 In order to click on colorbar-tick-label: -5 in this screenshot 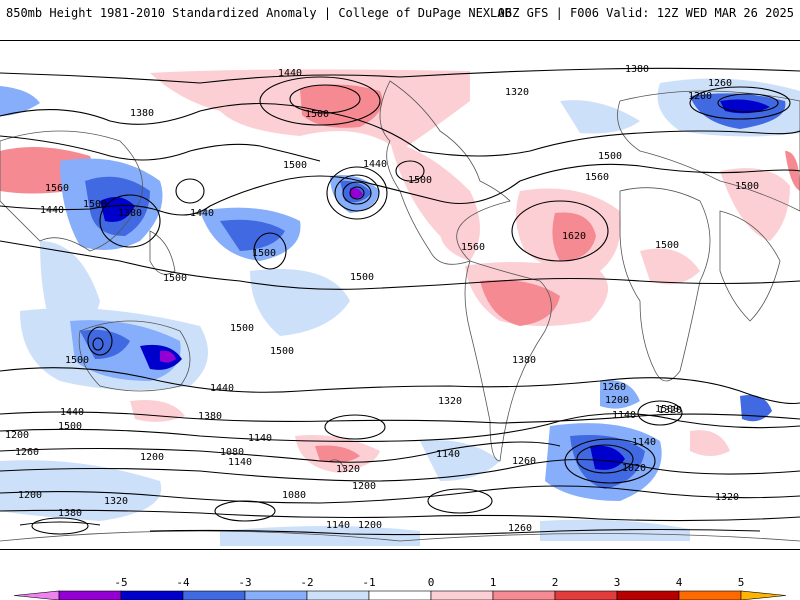, I will do `click(121, 582)`.